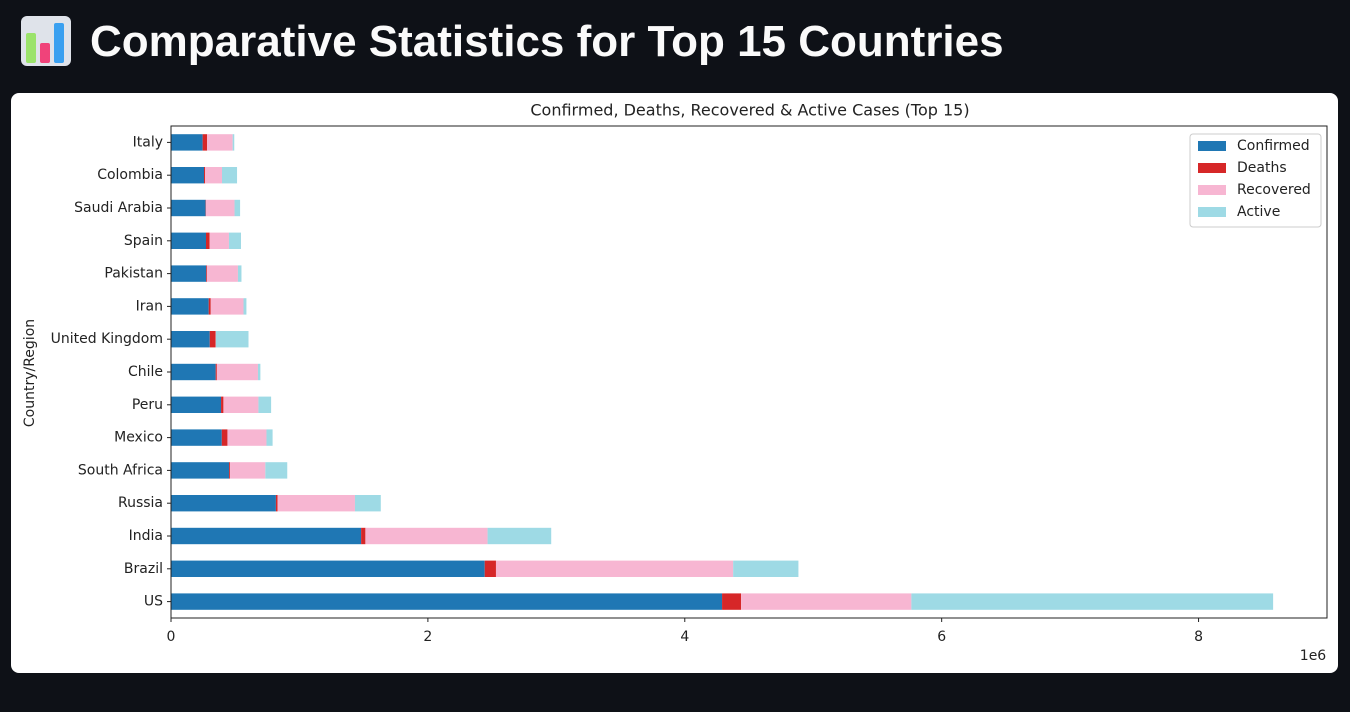  What do you see at coordinates (1313, 656) in the screenshot?
I see `x-offset-label: 1e6` at bounding box center [1313, 656].